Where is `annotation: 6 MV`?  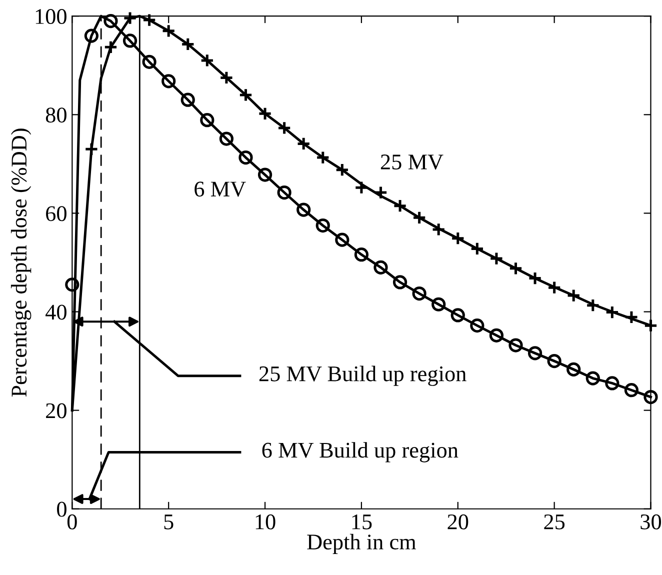 annotation: 6 MV is located at coordinates (220, 189).